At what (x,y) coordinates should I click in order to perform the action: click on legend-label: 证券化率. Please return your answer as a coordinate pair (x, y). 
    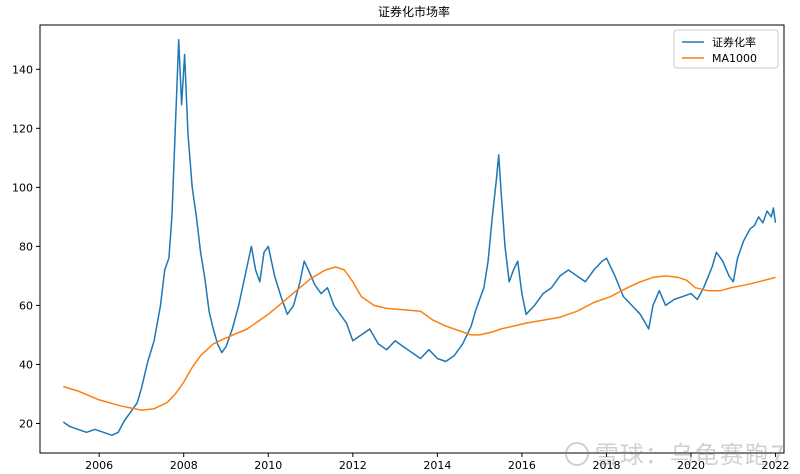
    Looking at the image, I should click on (734, 42).